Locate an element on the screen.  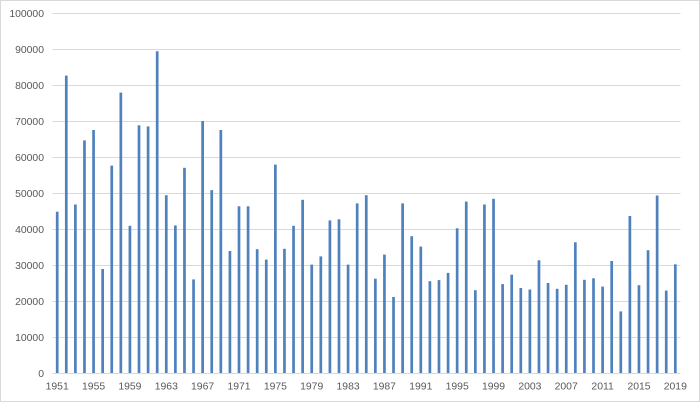
svg-text: 1971 is located at coordinates (238, 387).